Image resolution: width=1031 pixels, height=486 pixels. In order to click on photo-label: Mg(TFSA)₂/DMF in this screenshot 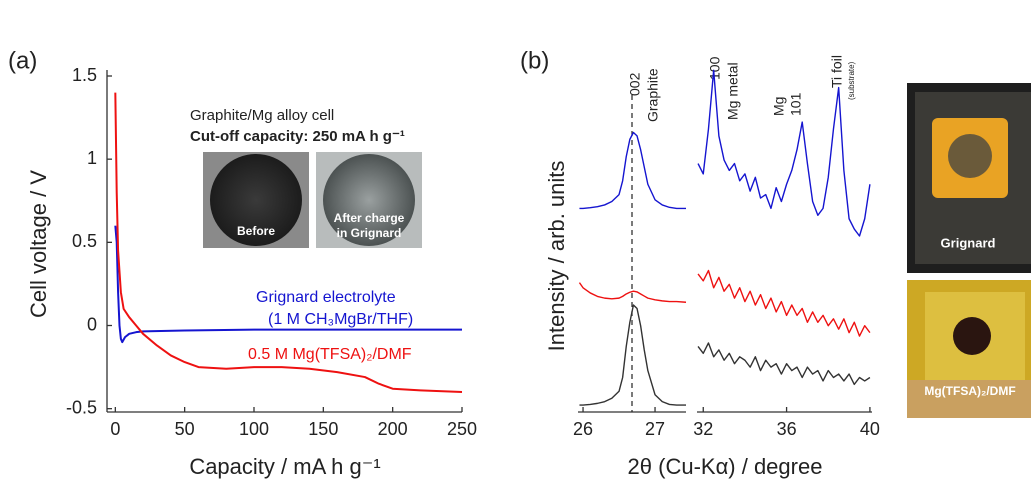, I will do `click(969, 391)`.